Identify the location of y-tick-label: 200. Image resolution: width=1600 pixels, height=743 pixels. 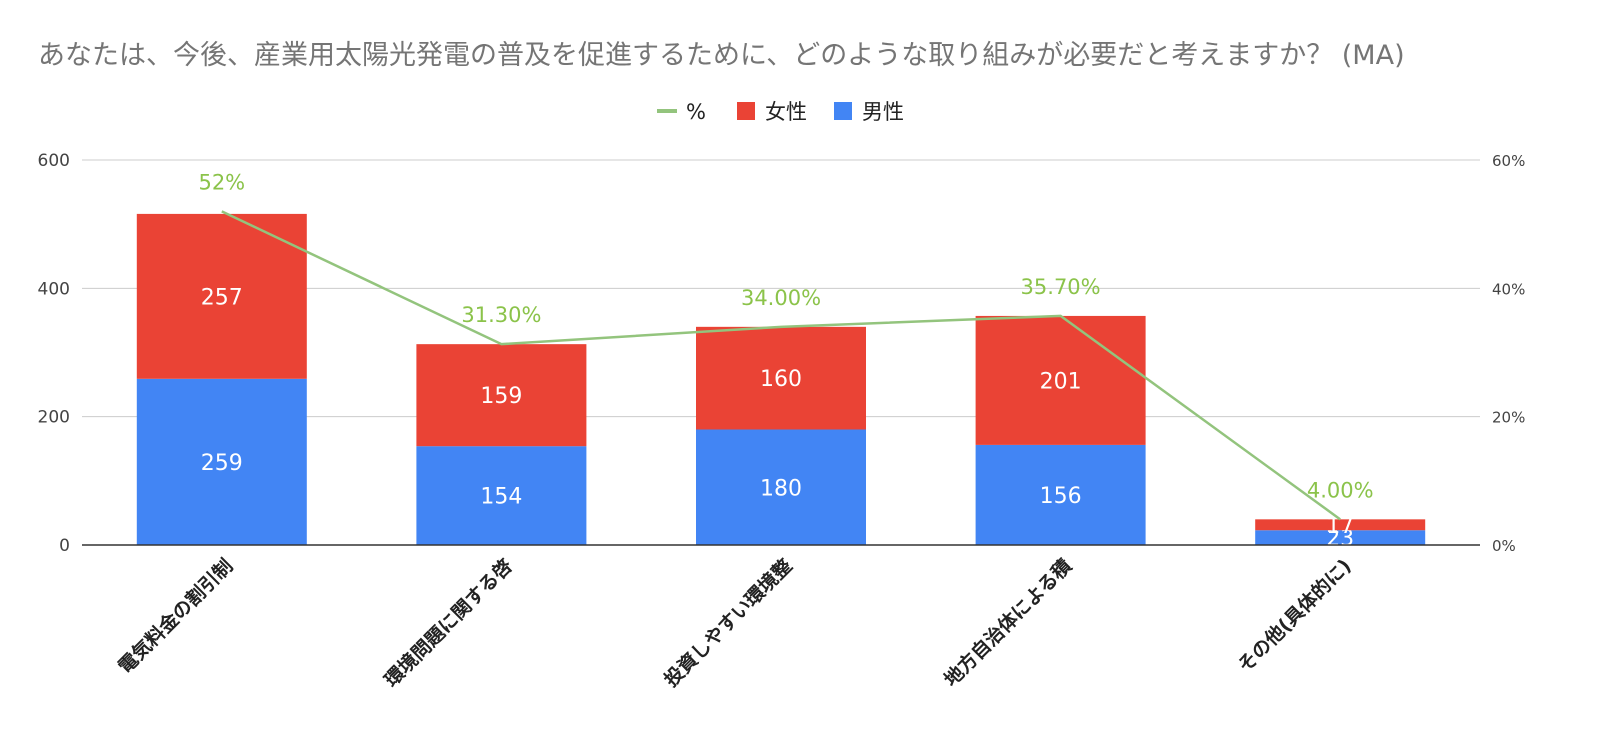
(54, 418).